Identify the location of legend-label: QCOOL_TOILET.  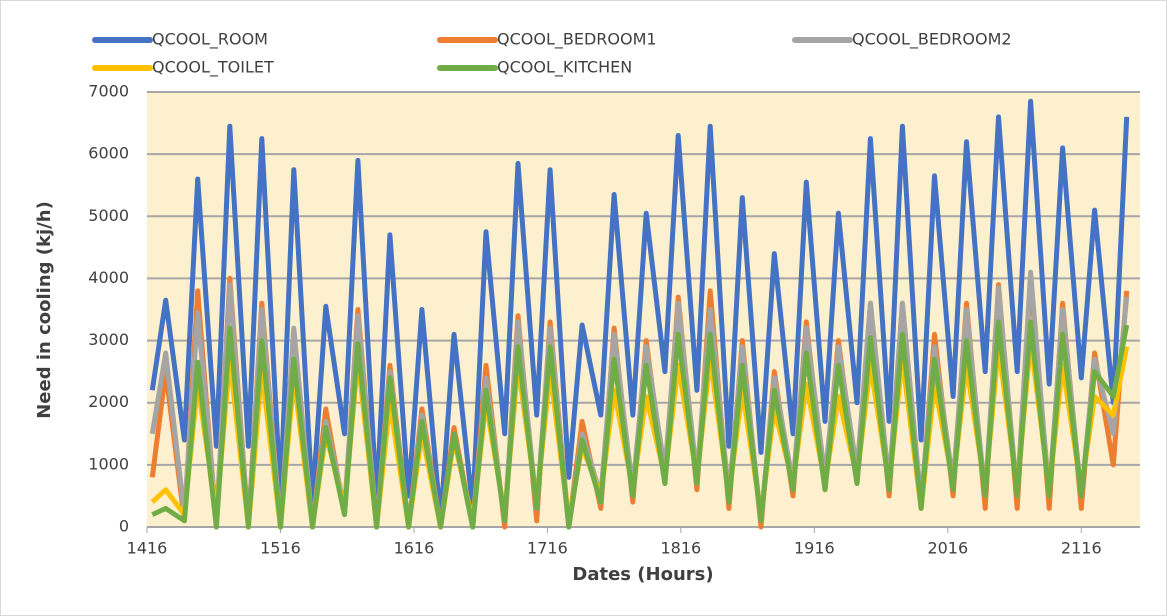
(213, 68).